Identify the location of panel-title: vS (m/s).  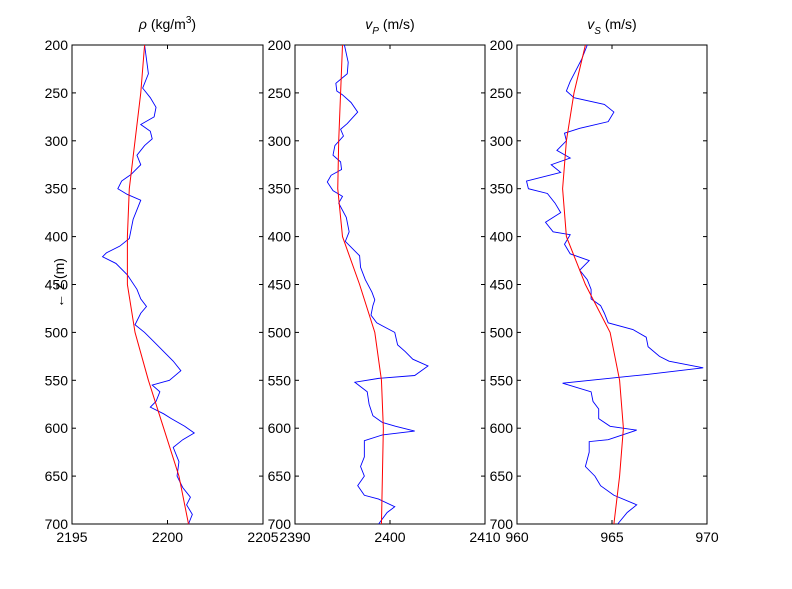
(611, 26).